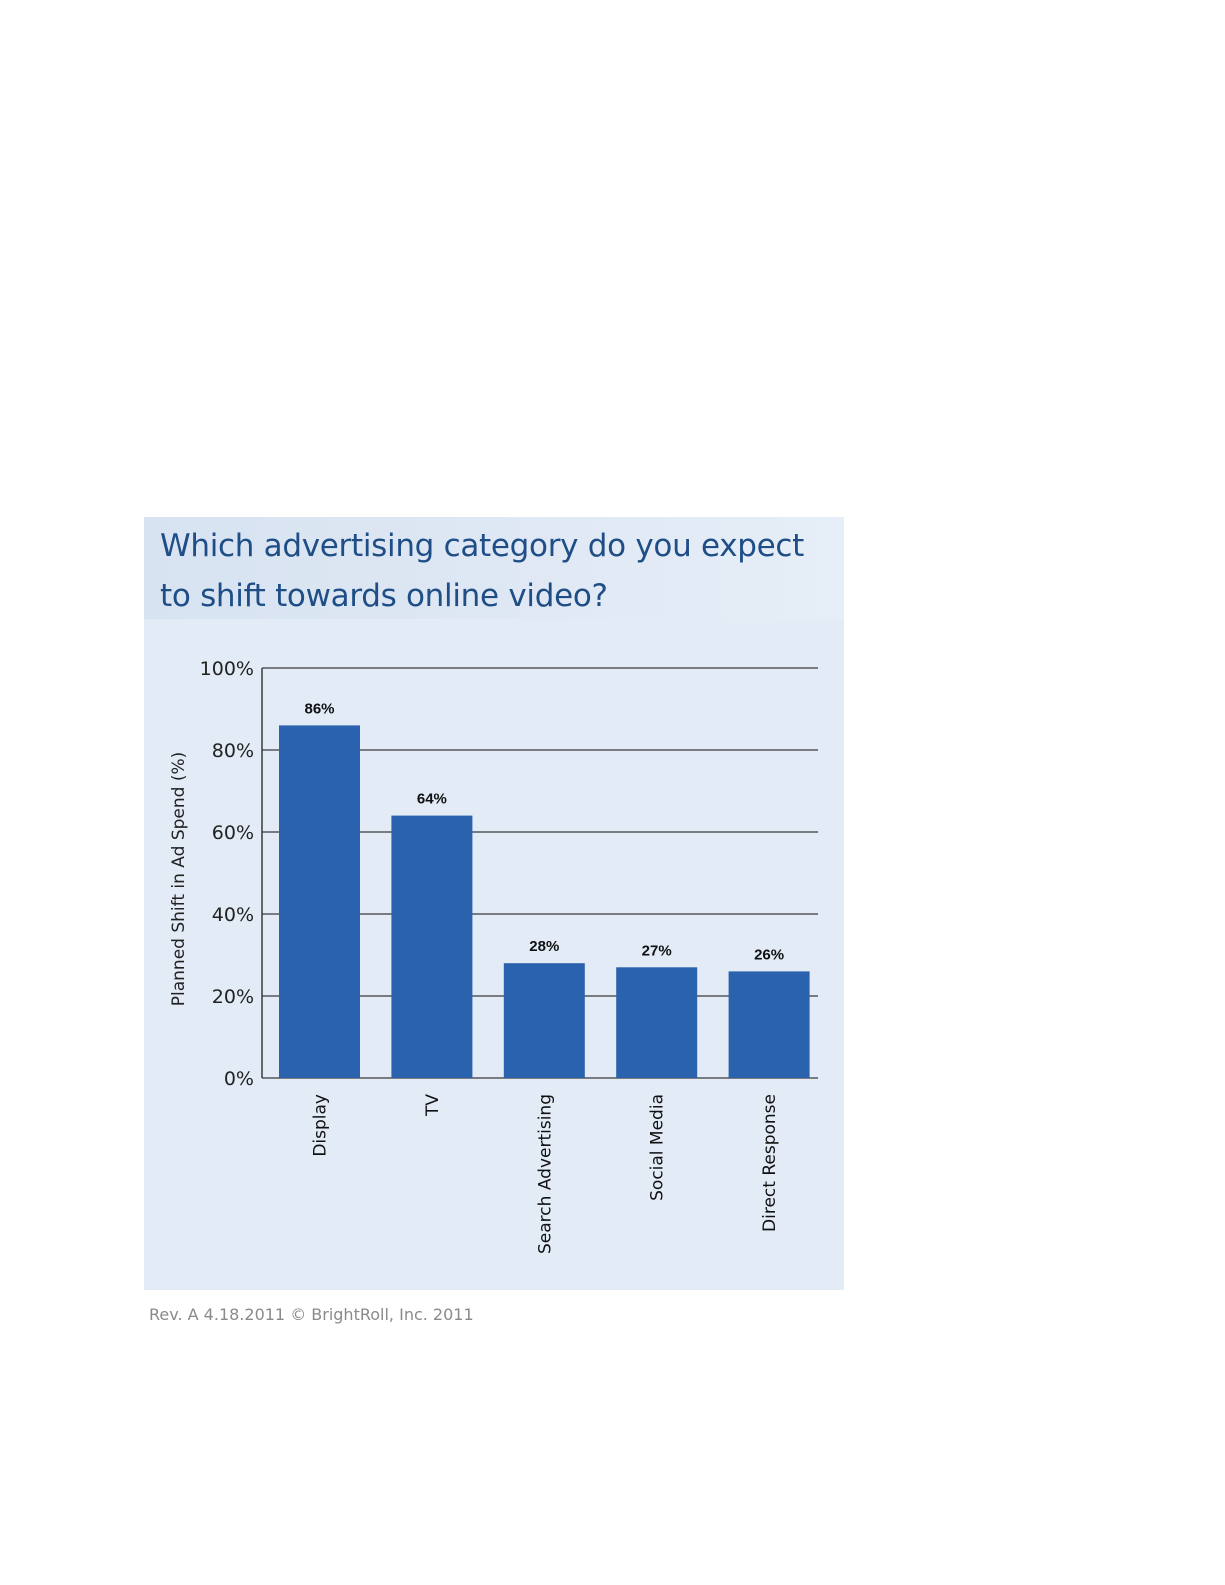 The image size is (1225, 1585). What do you see at coordinates (657, 950) in the screenshot?
I see `bar-value-label: 27%` at bounding box center [657, 950].